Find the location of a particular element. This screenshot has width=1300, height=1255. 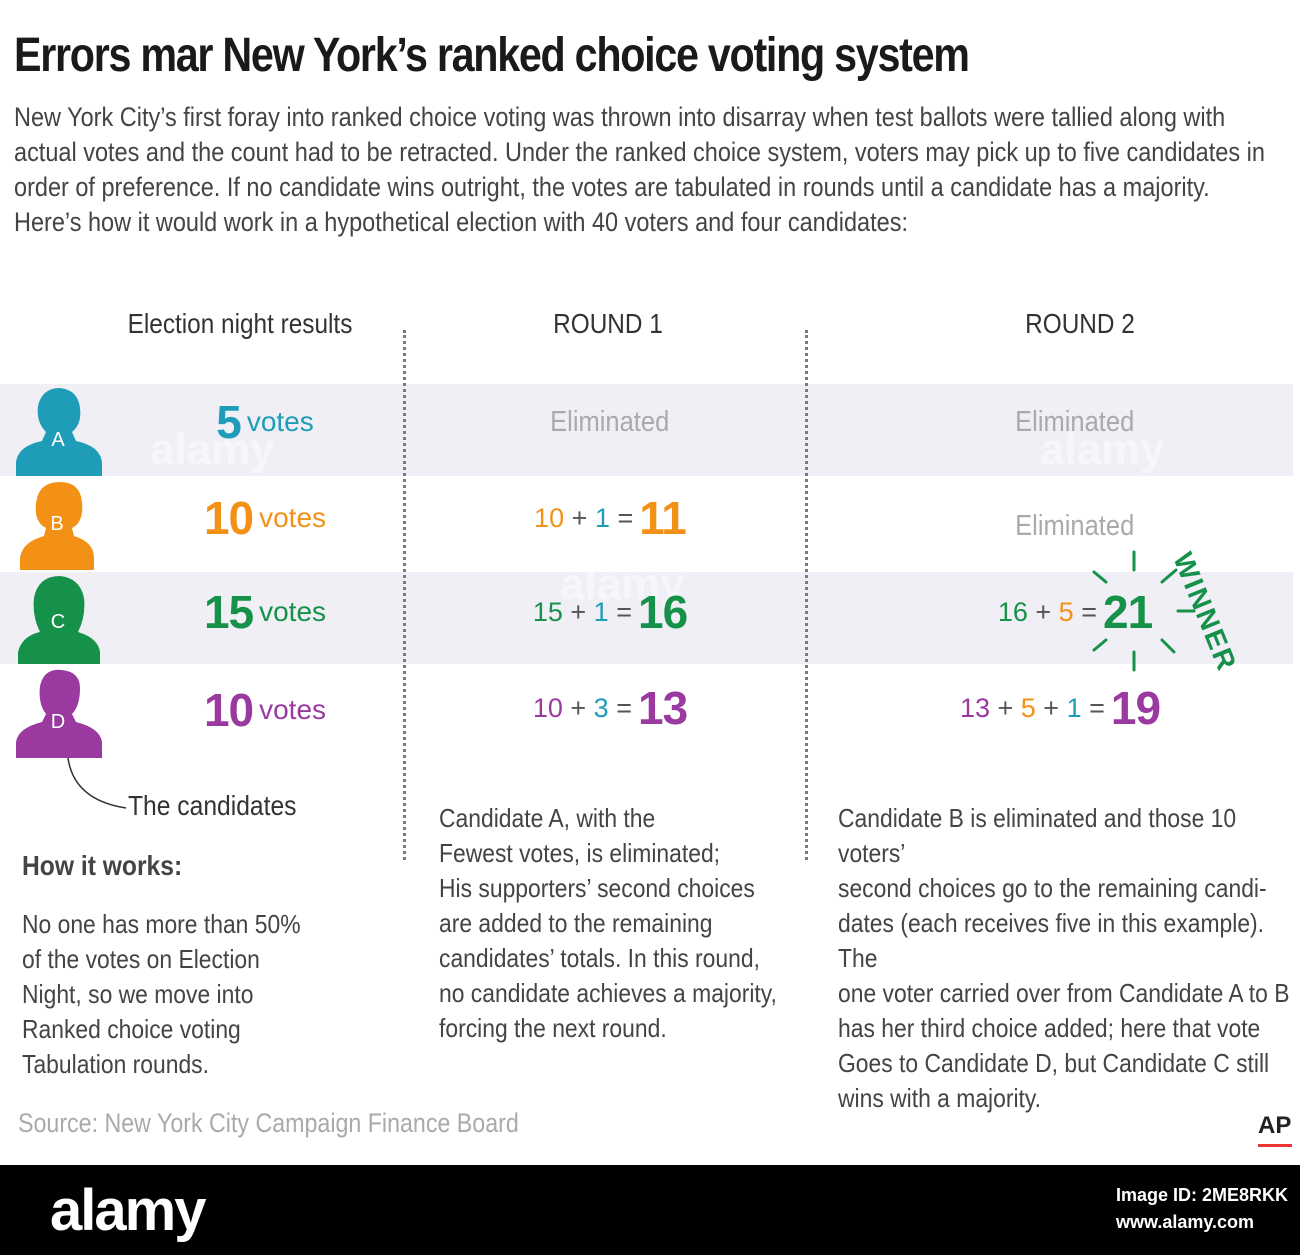

stock-url: www.alamy.com is located at coordinates (1185, 1222).